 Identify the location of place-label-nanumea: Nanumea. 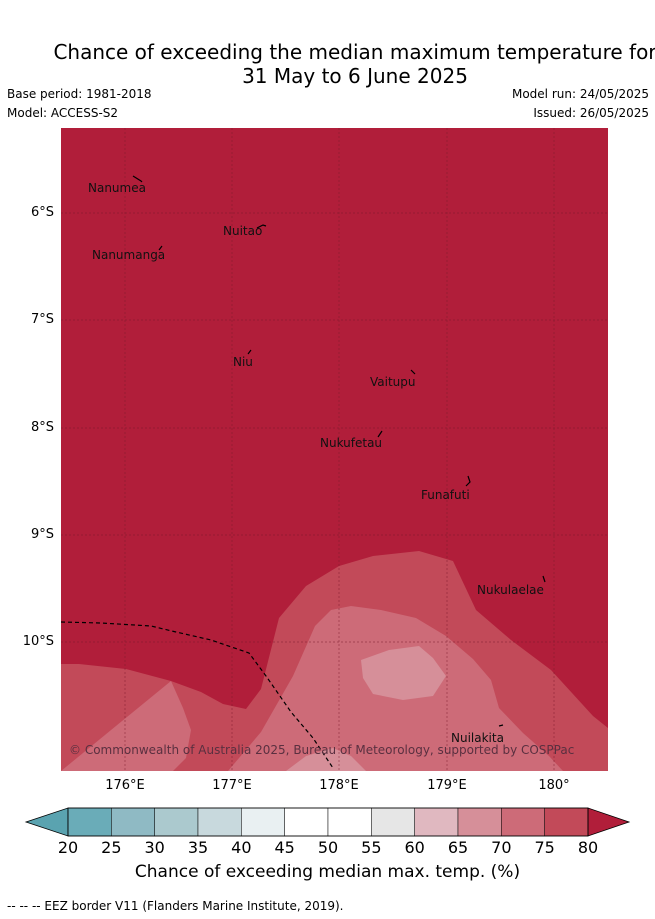
(117, 188).